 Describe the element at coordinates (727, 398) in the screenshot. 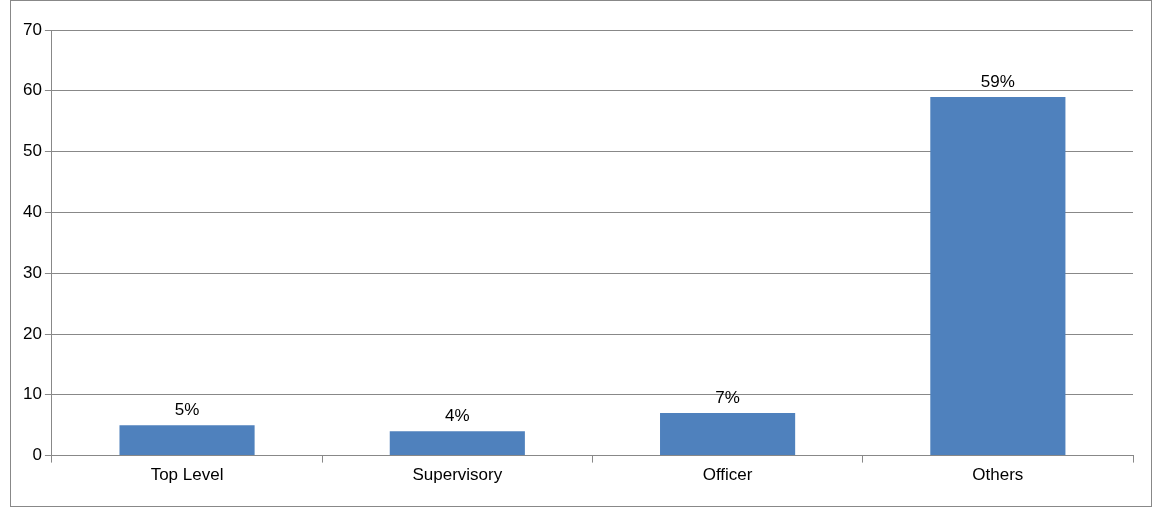

I see `data-label: 7%` at that location.